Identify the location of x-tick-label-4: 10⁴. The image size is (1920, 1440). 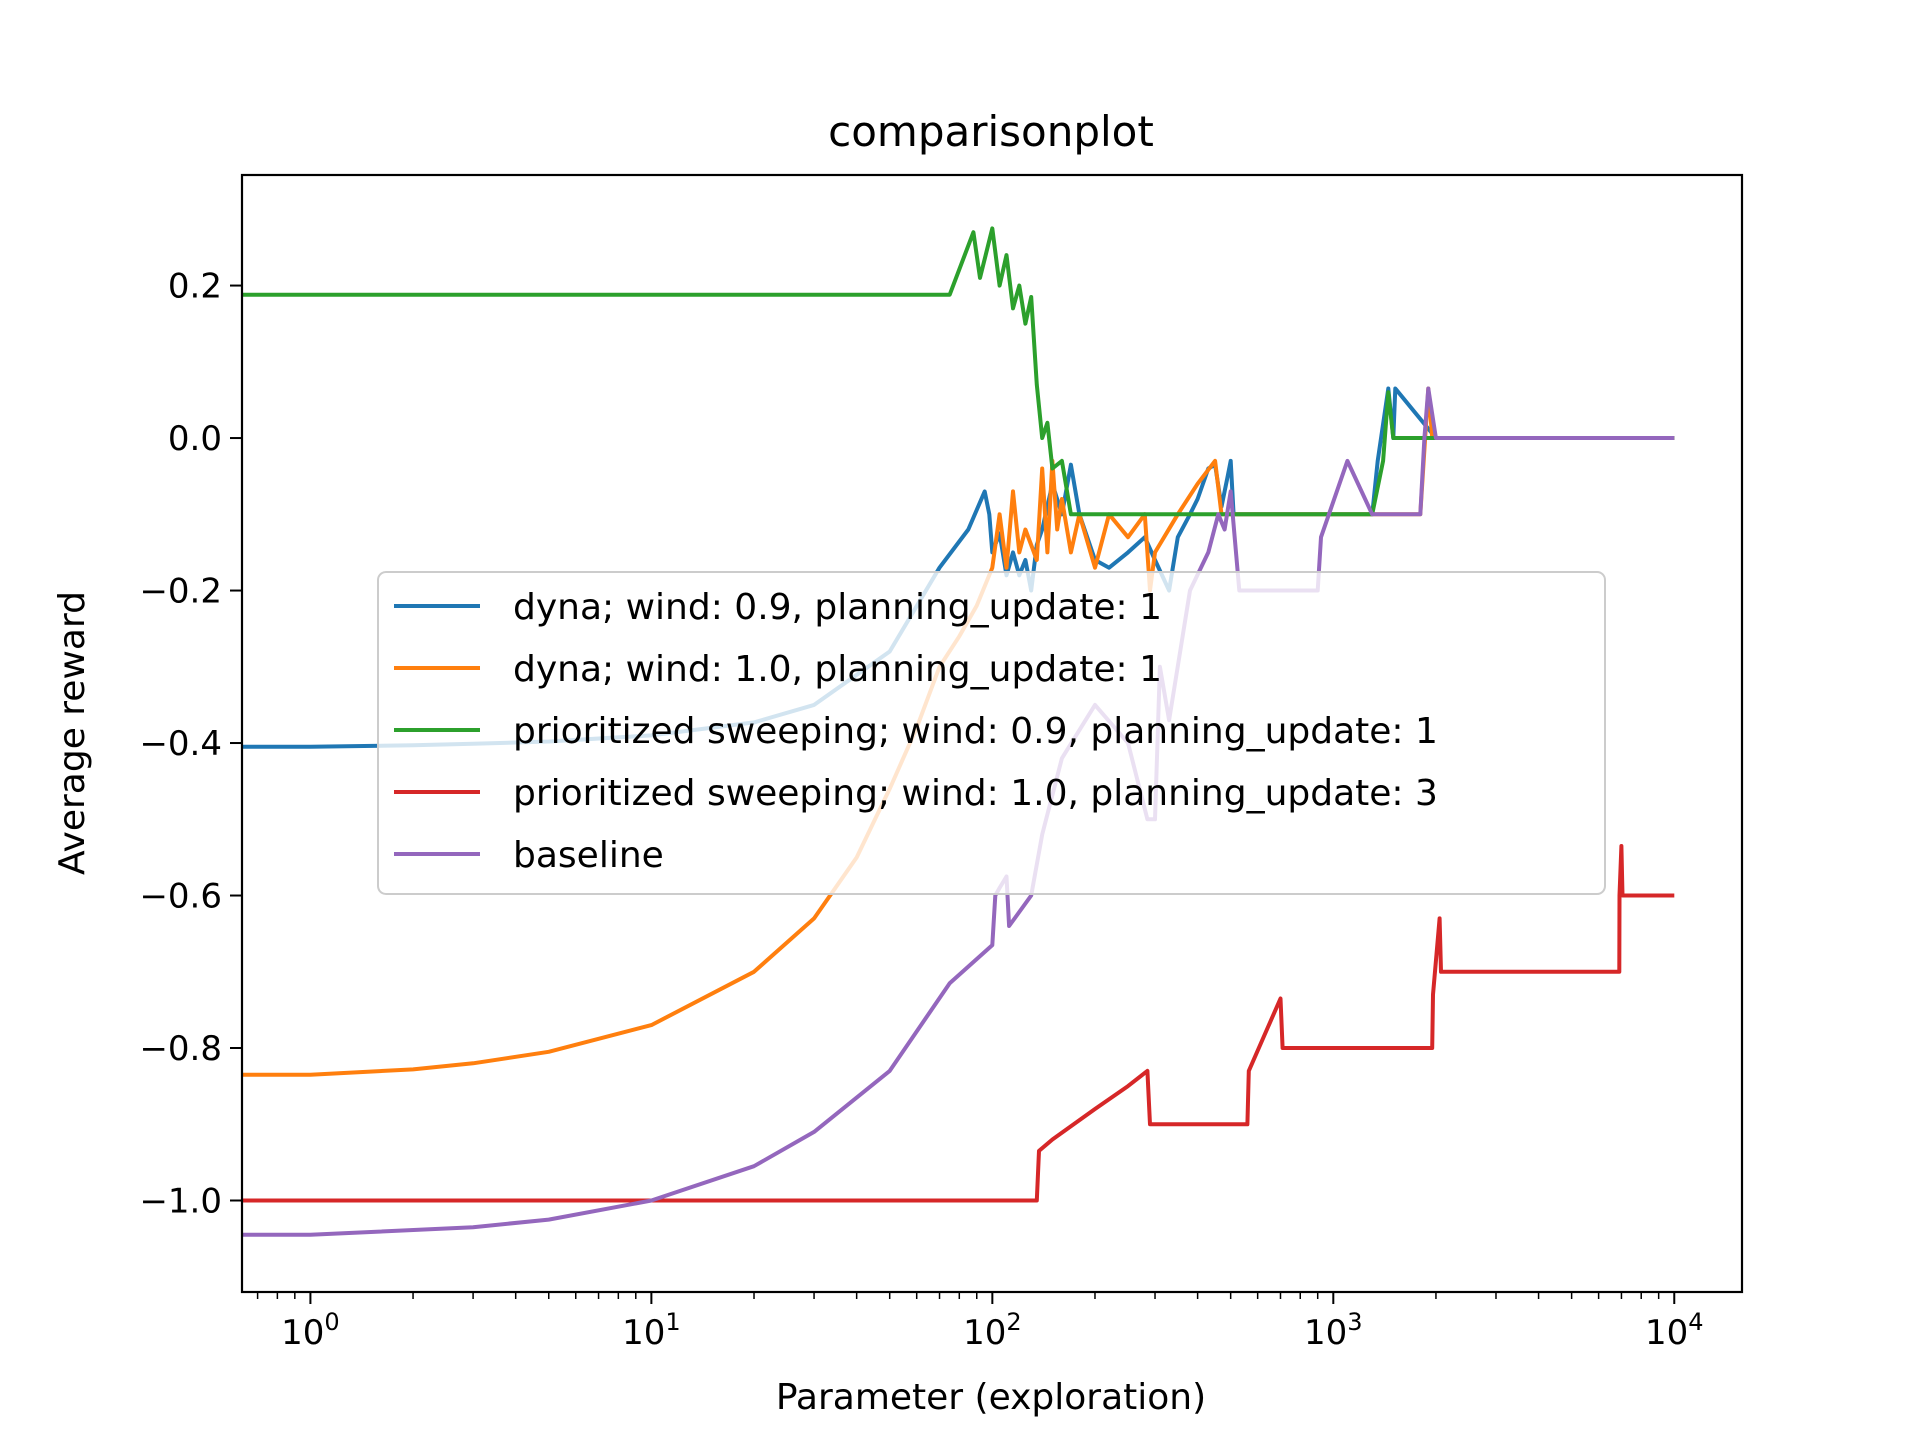
(1674, 1330).